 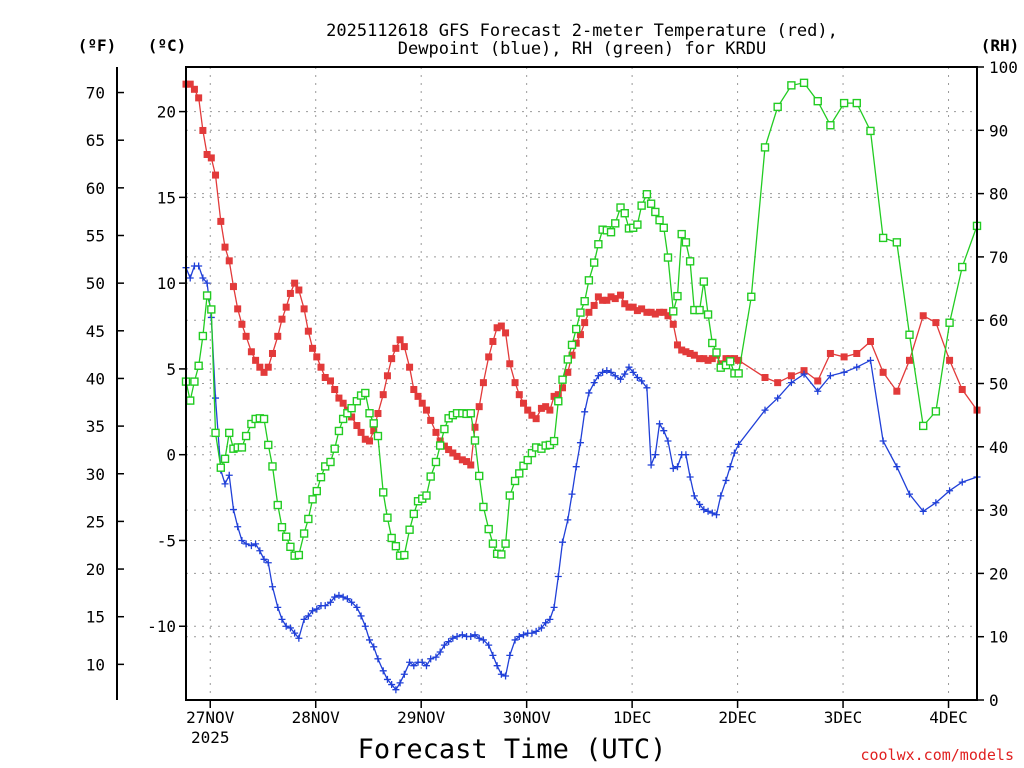 I want to click on rh-tick-label: 60, so click(x=998, y=320).